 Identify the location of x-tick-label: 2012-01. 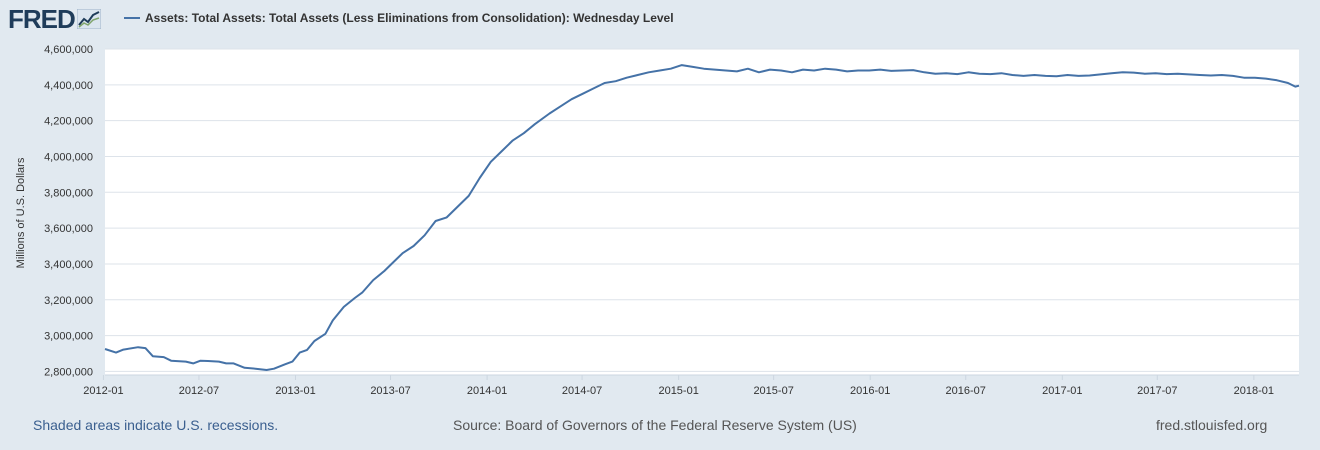
(103, 391).